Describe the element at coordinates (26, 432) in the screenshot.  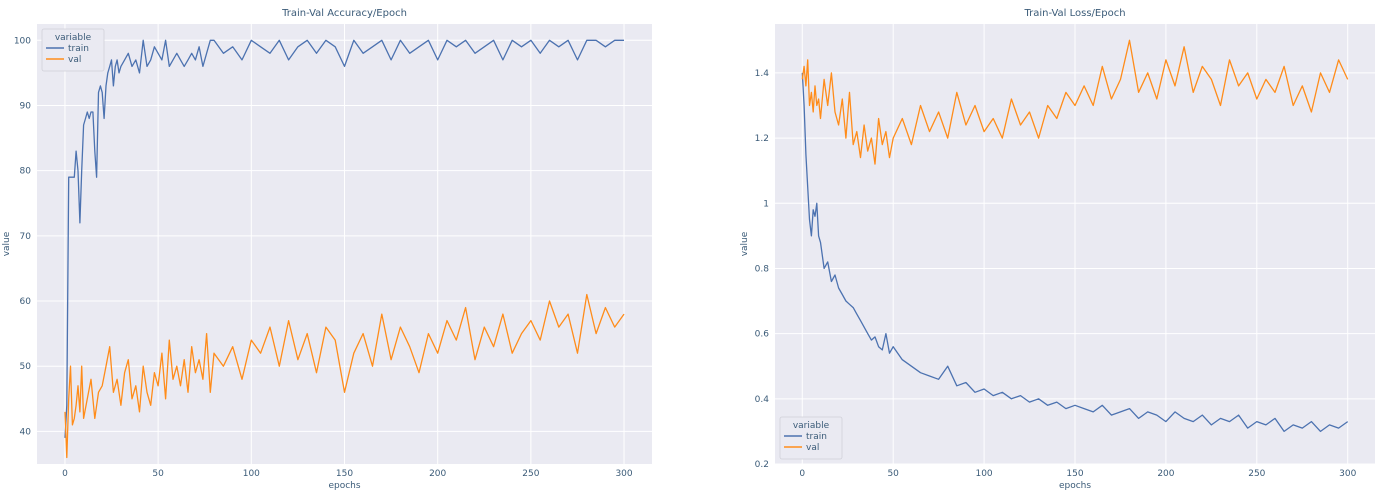
I see `y-tick-label: 40` at that location.